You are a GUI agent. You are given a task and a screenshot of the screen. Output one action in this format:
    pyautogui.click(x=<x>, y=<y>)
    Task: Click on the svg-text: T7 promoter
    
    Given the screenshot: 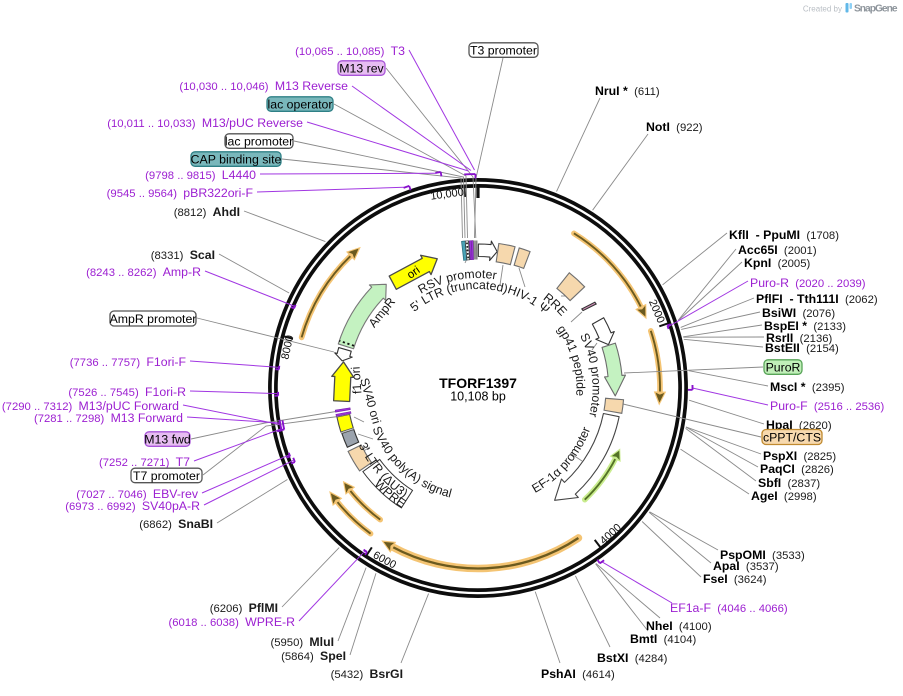 What is the action you would take?
    pyautogui.click(x=166, y=476)
    